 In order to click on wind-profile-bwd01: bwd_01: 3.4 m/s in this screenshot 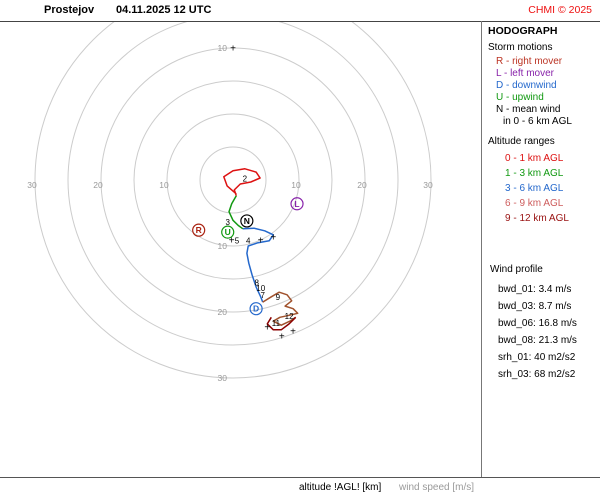, I will do `click(535, 289)`.